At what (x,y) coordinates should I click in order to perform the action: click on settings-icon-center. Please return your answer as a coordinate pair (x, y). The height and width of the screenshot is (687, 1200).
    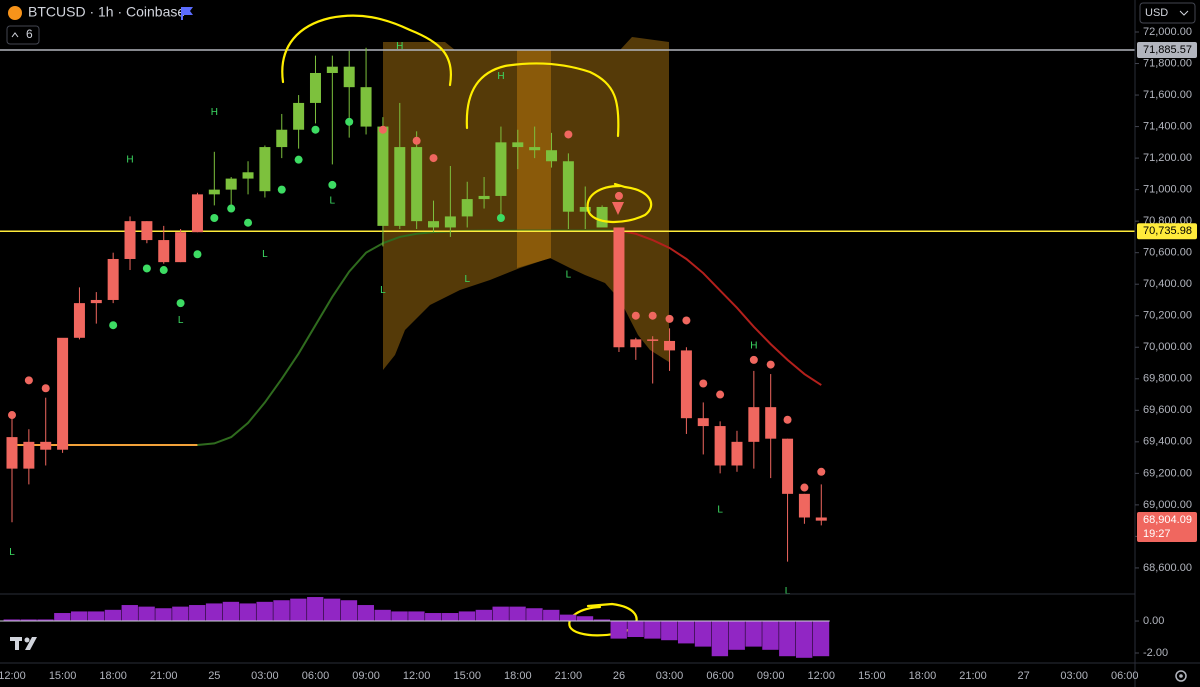
    Looking at the image, I should click on (1181, 676).